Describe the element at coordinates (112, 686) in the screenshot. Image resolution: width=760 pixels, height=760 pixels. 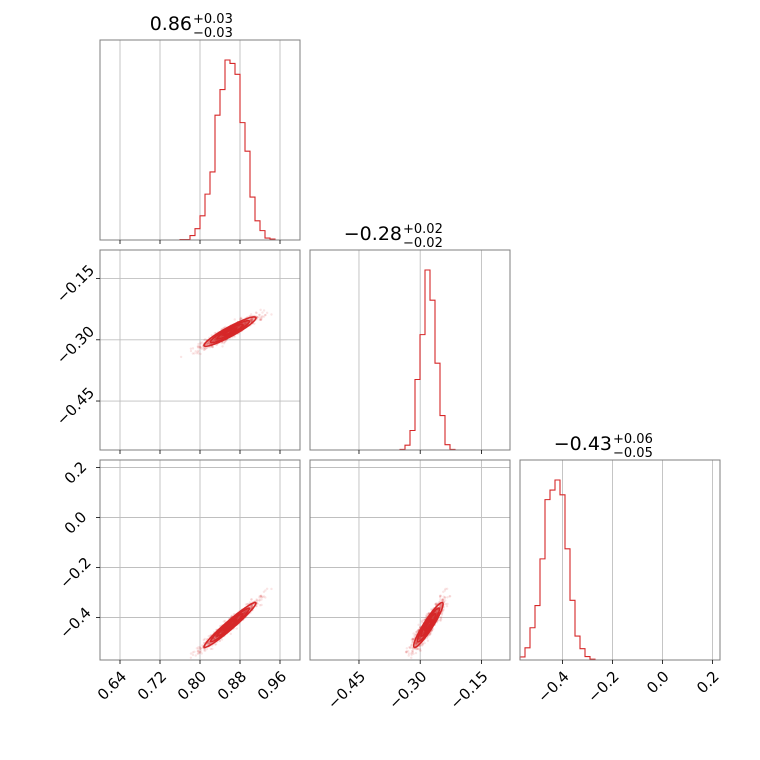
I see `tick-label-x-0-0: 0.64` at that location.